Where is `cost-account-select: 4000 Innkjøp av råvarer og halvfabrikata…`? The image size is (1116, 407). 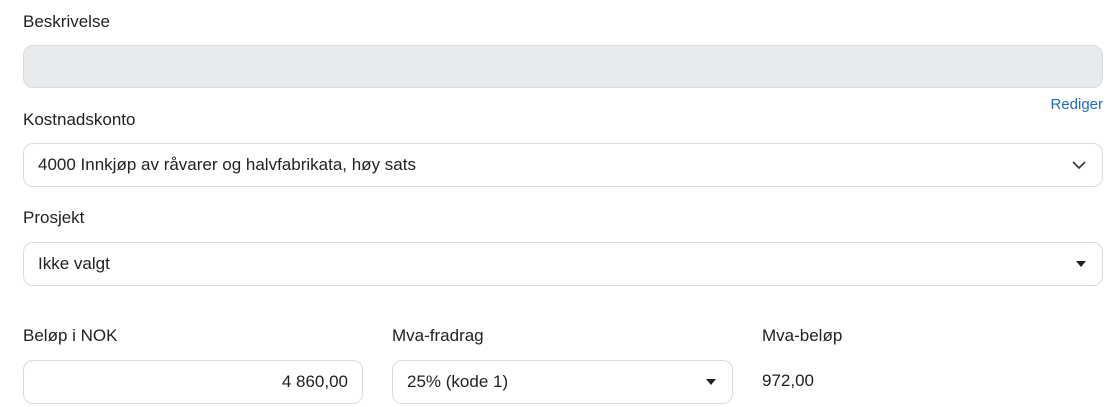 cost-account-select: 4000 Innkjøp av råvarer og halvfabrikata… is located at coordinates (563, 165).